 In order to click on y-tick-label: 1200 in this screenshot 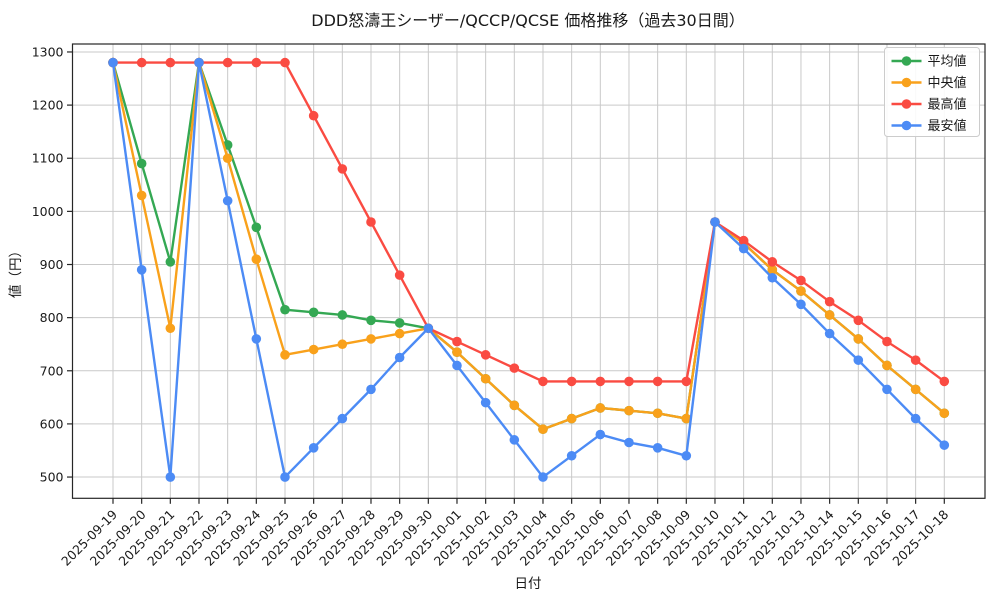, I will do `click(48, 105)`.